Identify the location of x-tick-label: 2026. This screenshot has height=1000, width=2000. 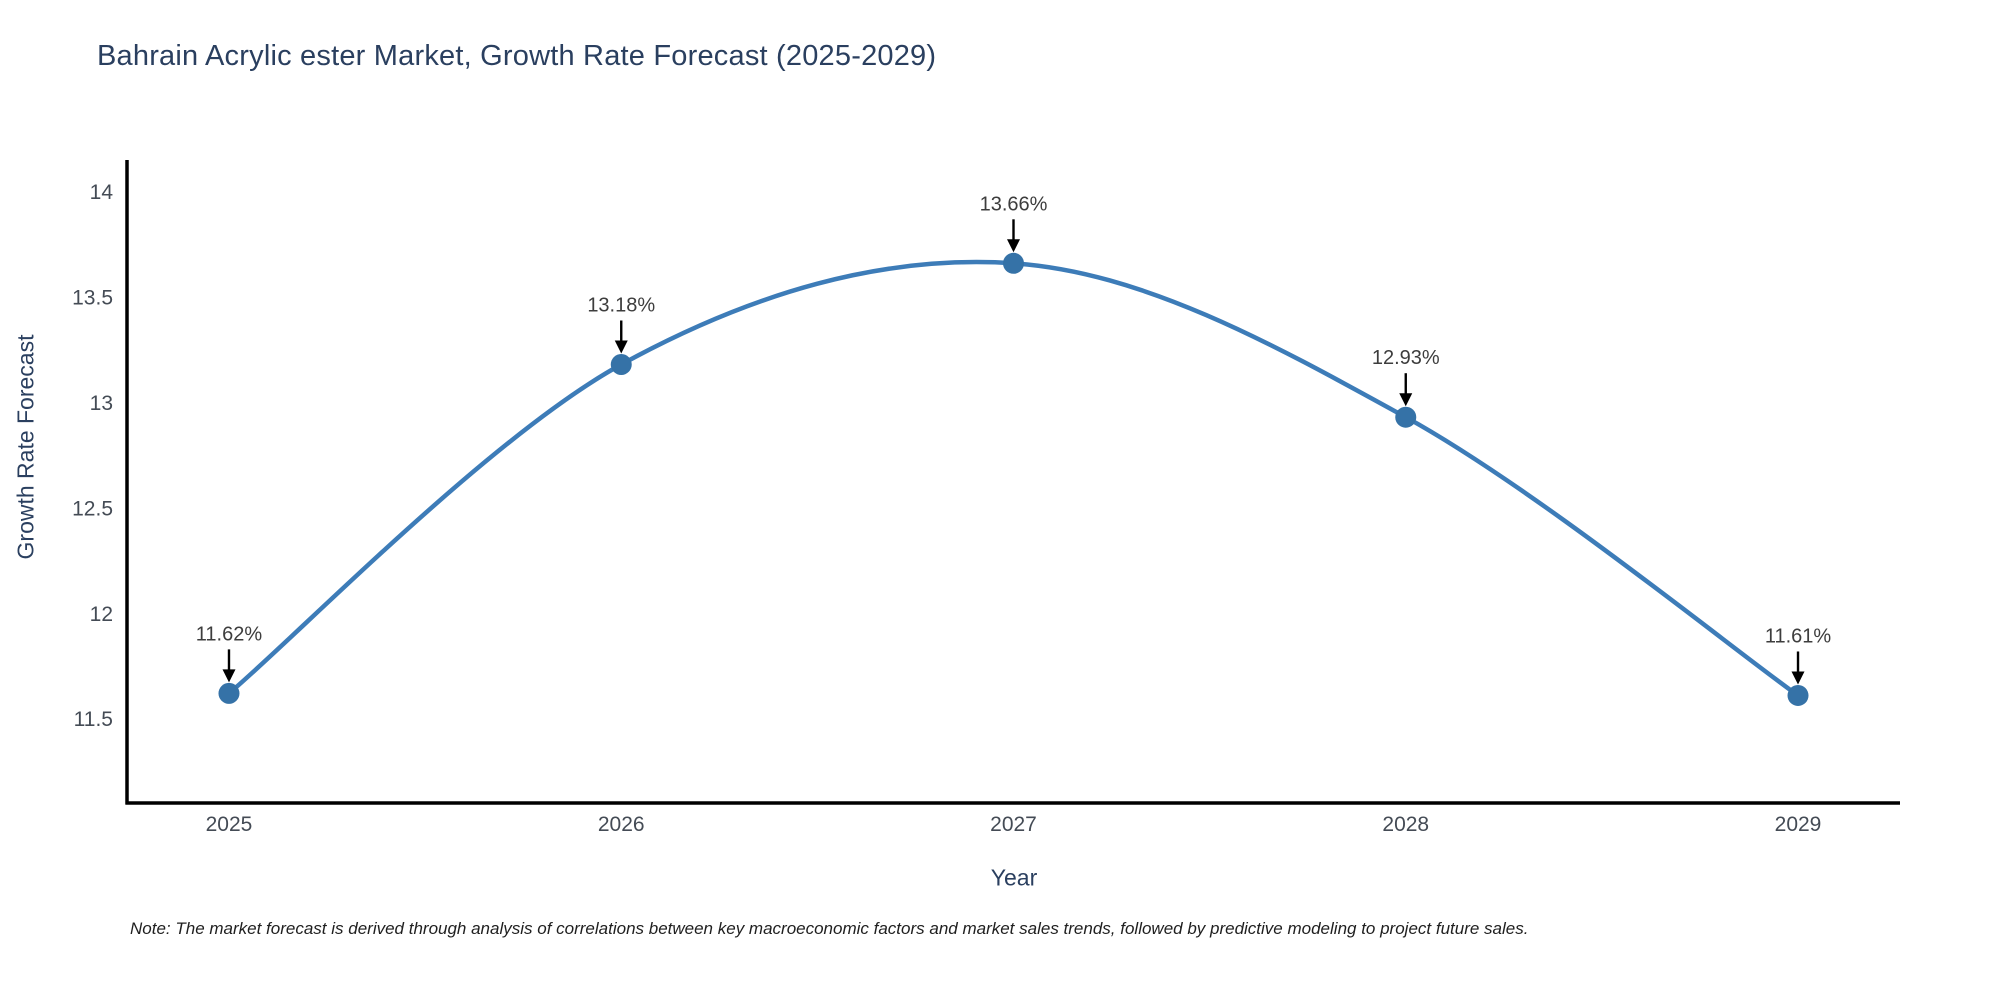
(621, 824).